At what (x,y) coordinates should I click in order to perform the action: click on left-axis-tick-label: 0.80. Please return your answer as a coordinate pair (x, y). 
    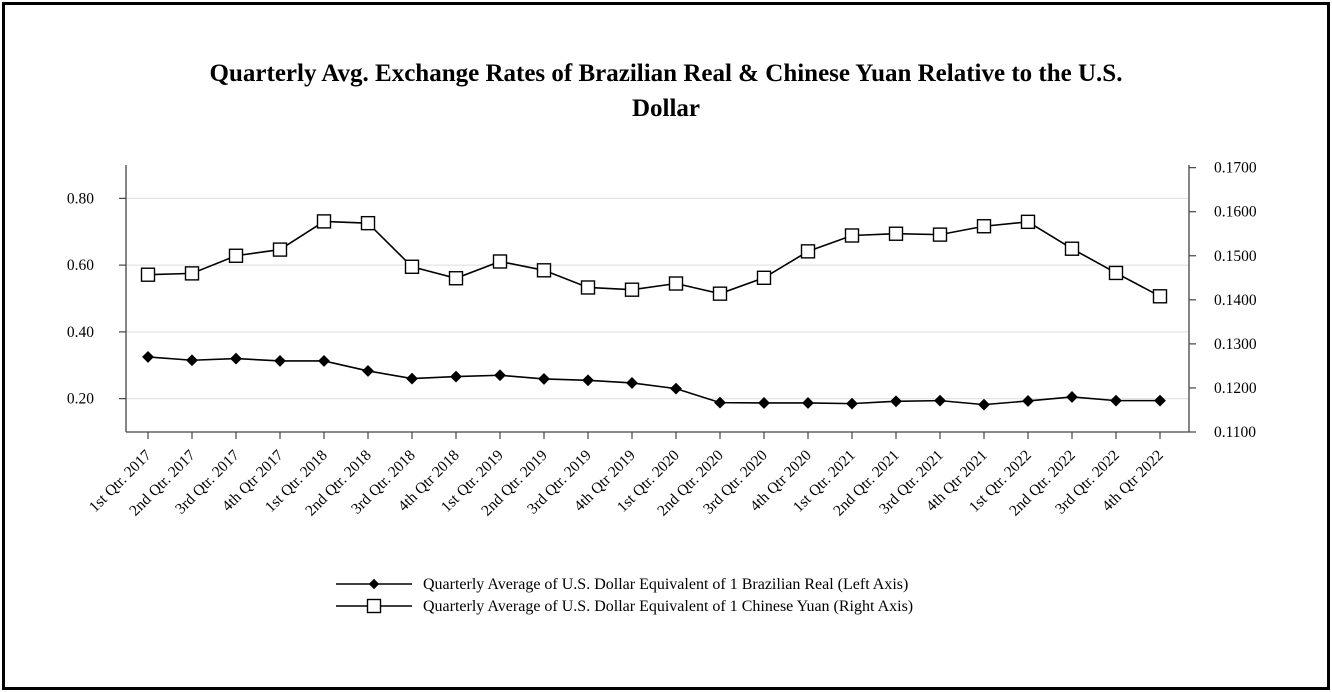
    Looking at the image, I should click on (80, 198).